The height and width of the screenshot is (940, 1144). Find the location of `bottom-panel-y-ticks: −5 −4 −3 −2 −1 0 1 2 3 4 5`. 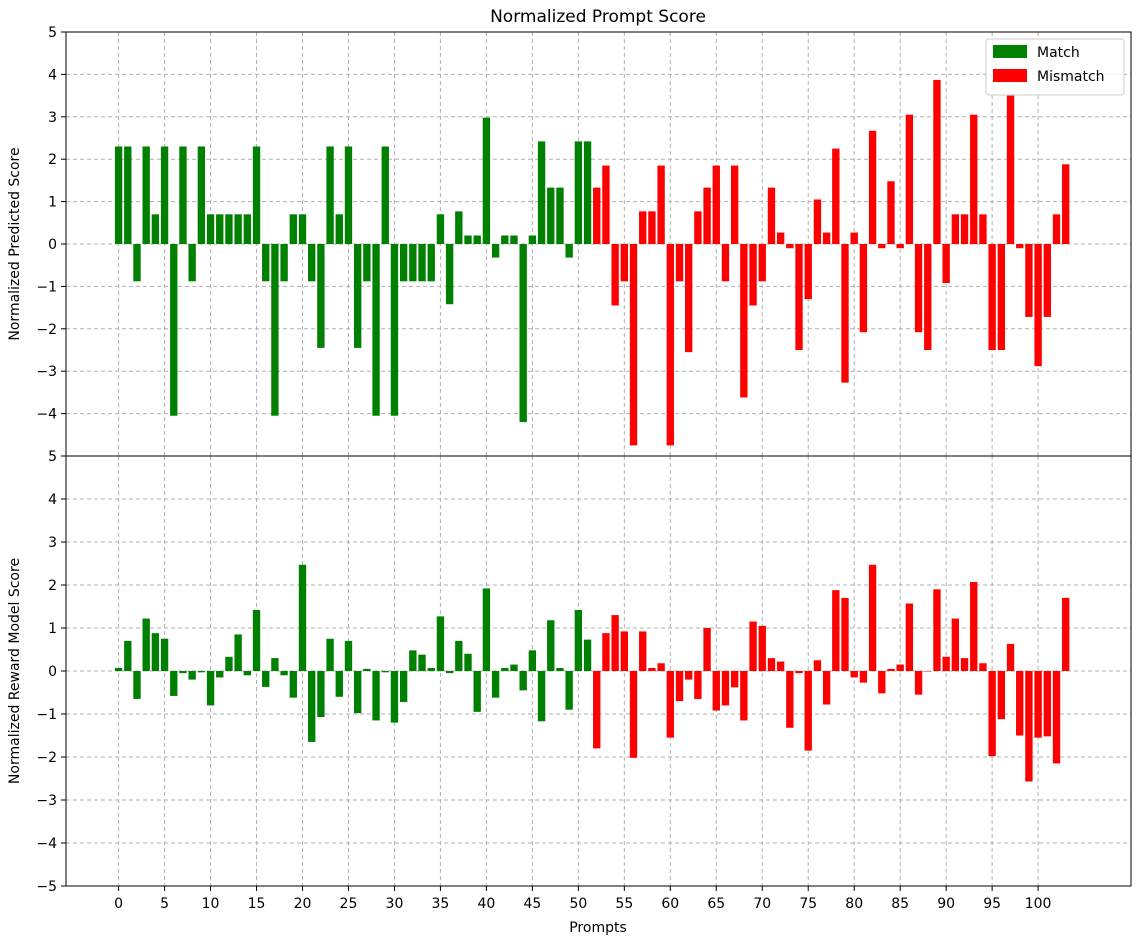

bottom-panel-y-ticks: −5 −4 −3 −2 −1 0 1 2 3 4 5 is located at coordinates (51, 672).